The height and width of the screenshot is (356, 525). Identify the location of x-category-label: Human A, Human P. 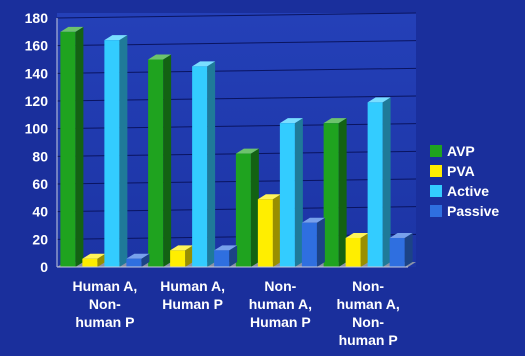
(192, 295).